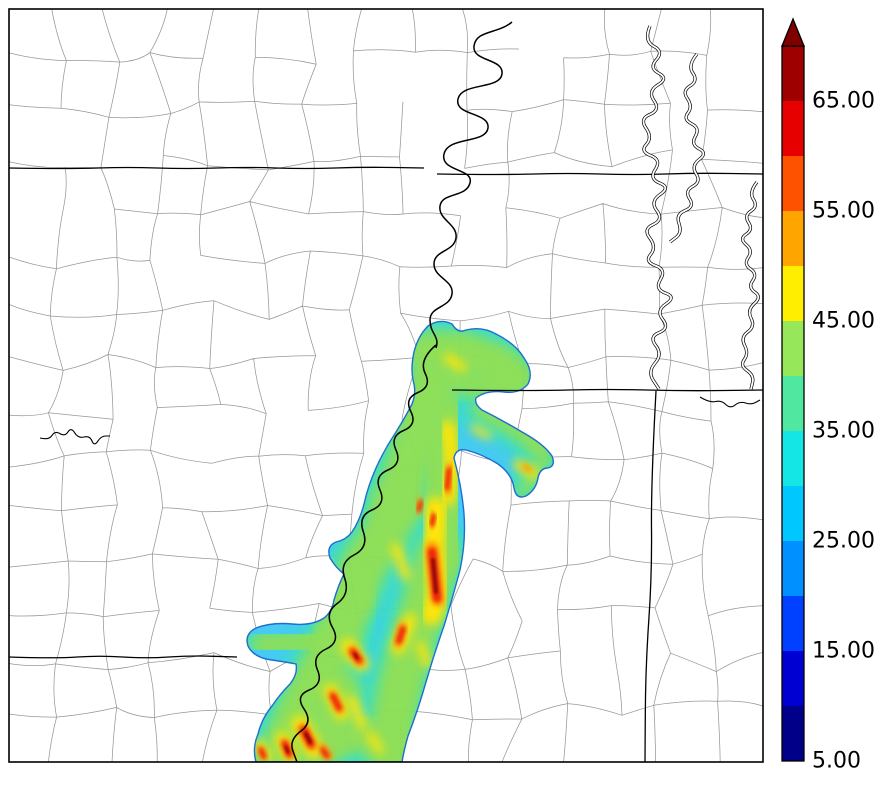  I want to click on colorbar-tick-label: 35.00, so click(843, 431).